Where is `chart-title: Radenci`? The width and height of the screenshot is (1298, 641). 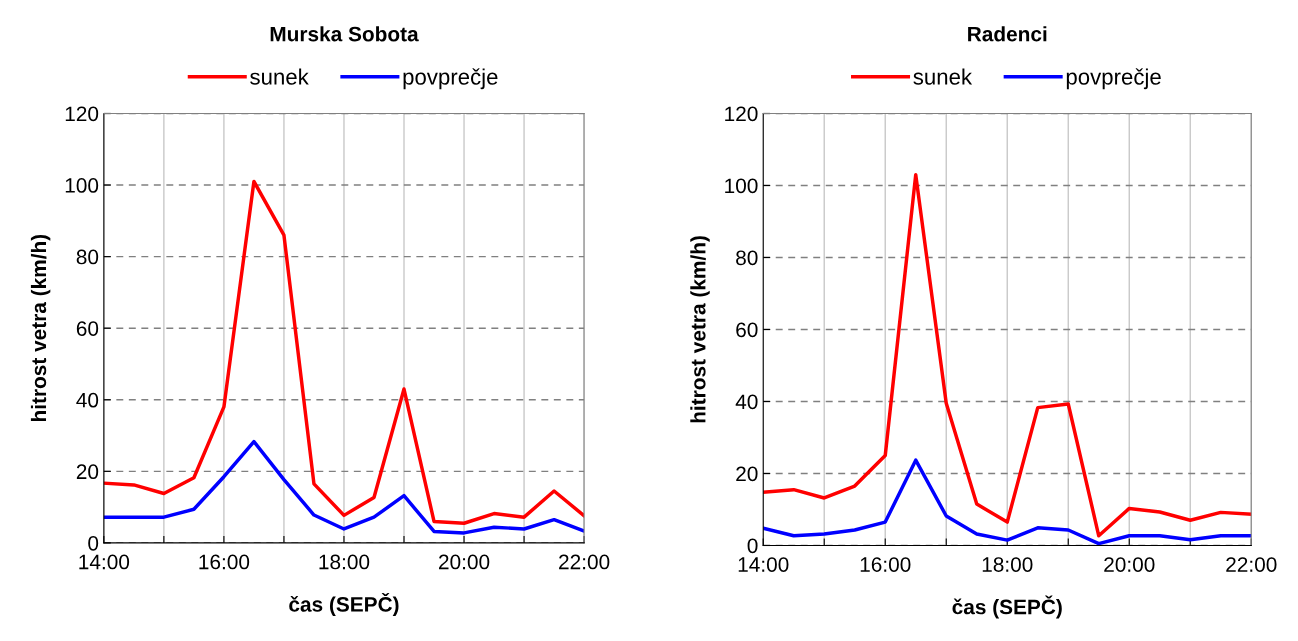 chart-title: Radenci is located at coordinates (1007, 34).